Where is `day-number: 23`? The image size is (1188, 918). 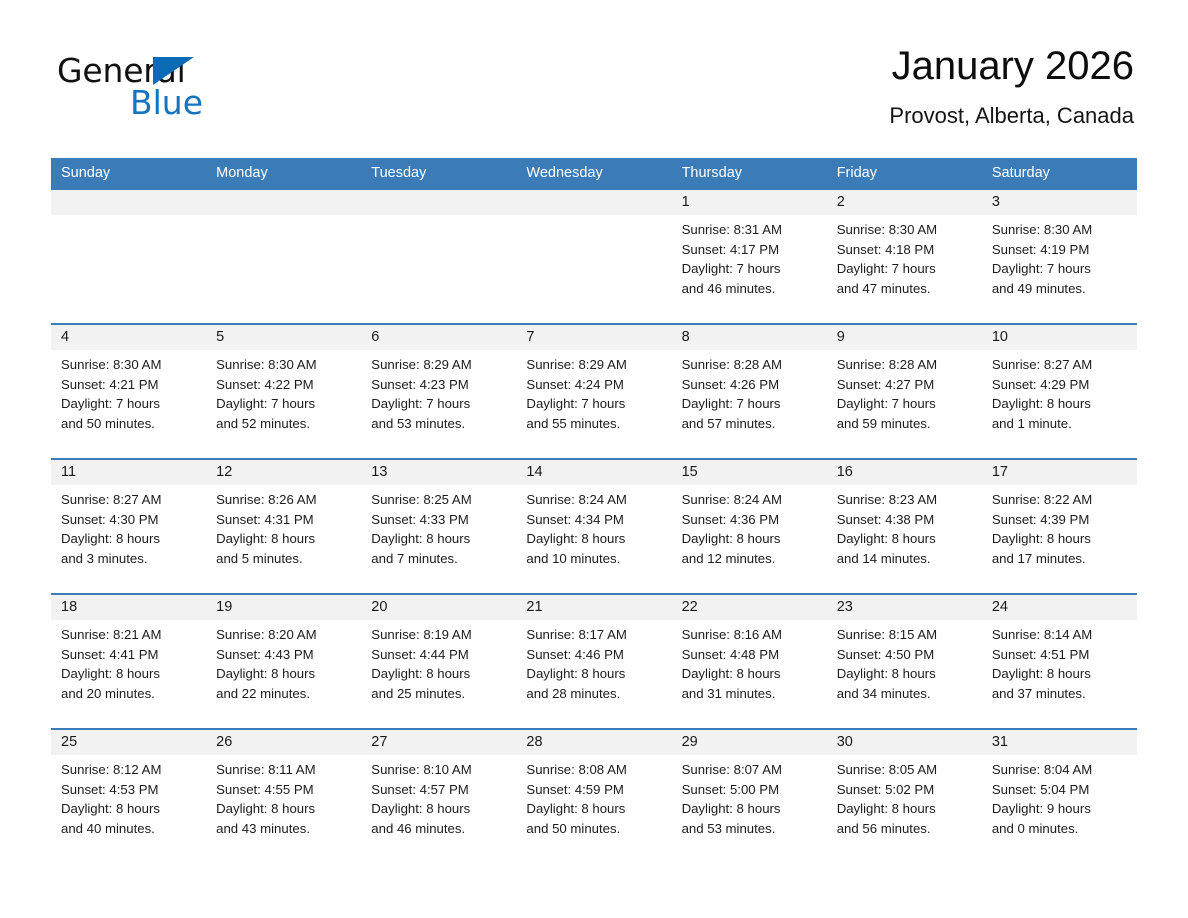
day-number: 23 is located at coordinates (904, 607).